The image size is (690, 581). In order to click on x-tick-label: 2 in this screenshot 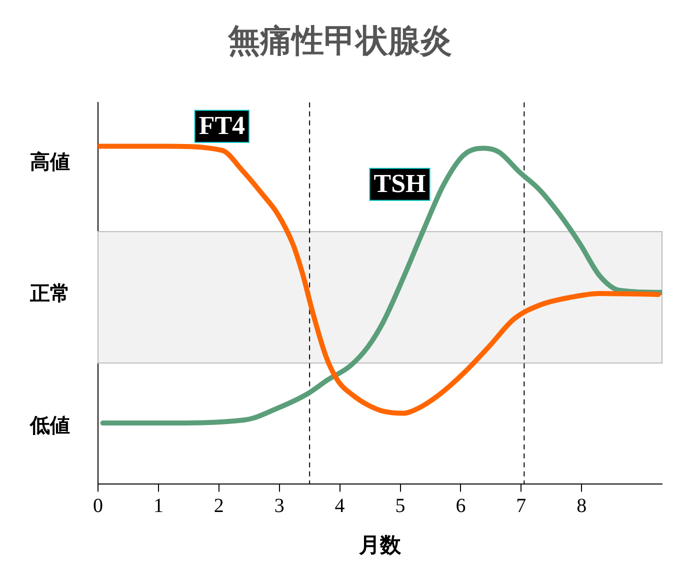, I will do `click(219, 506)`.